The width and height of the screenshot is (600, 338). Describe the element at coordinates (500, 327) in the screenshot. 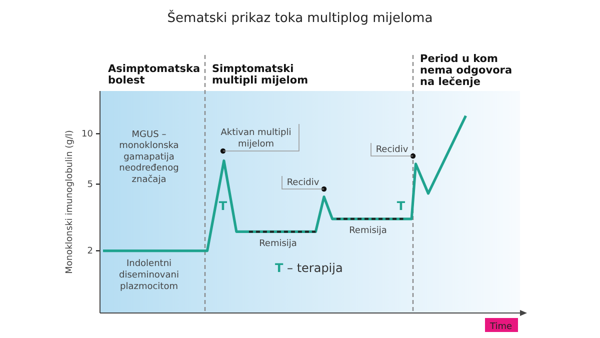

I see `text: Time` at that location.